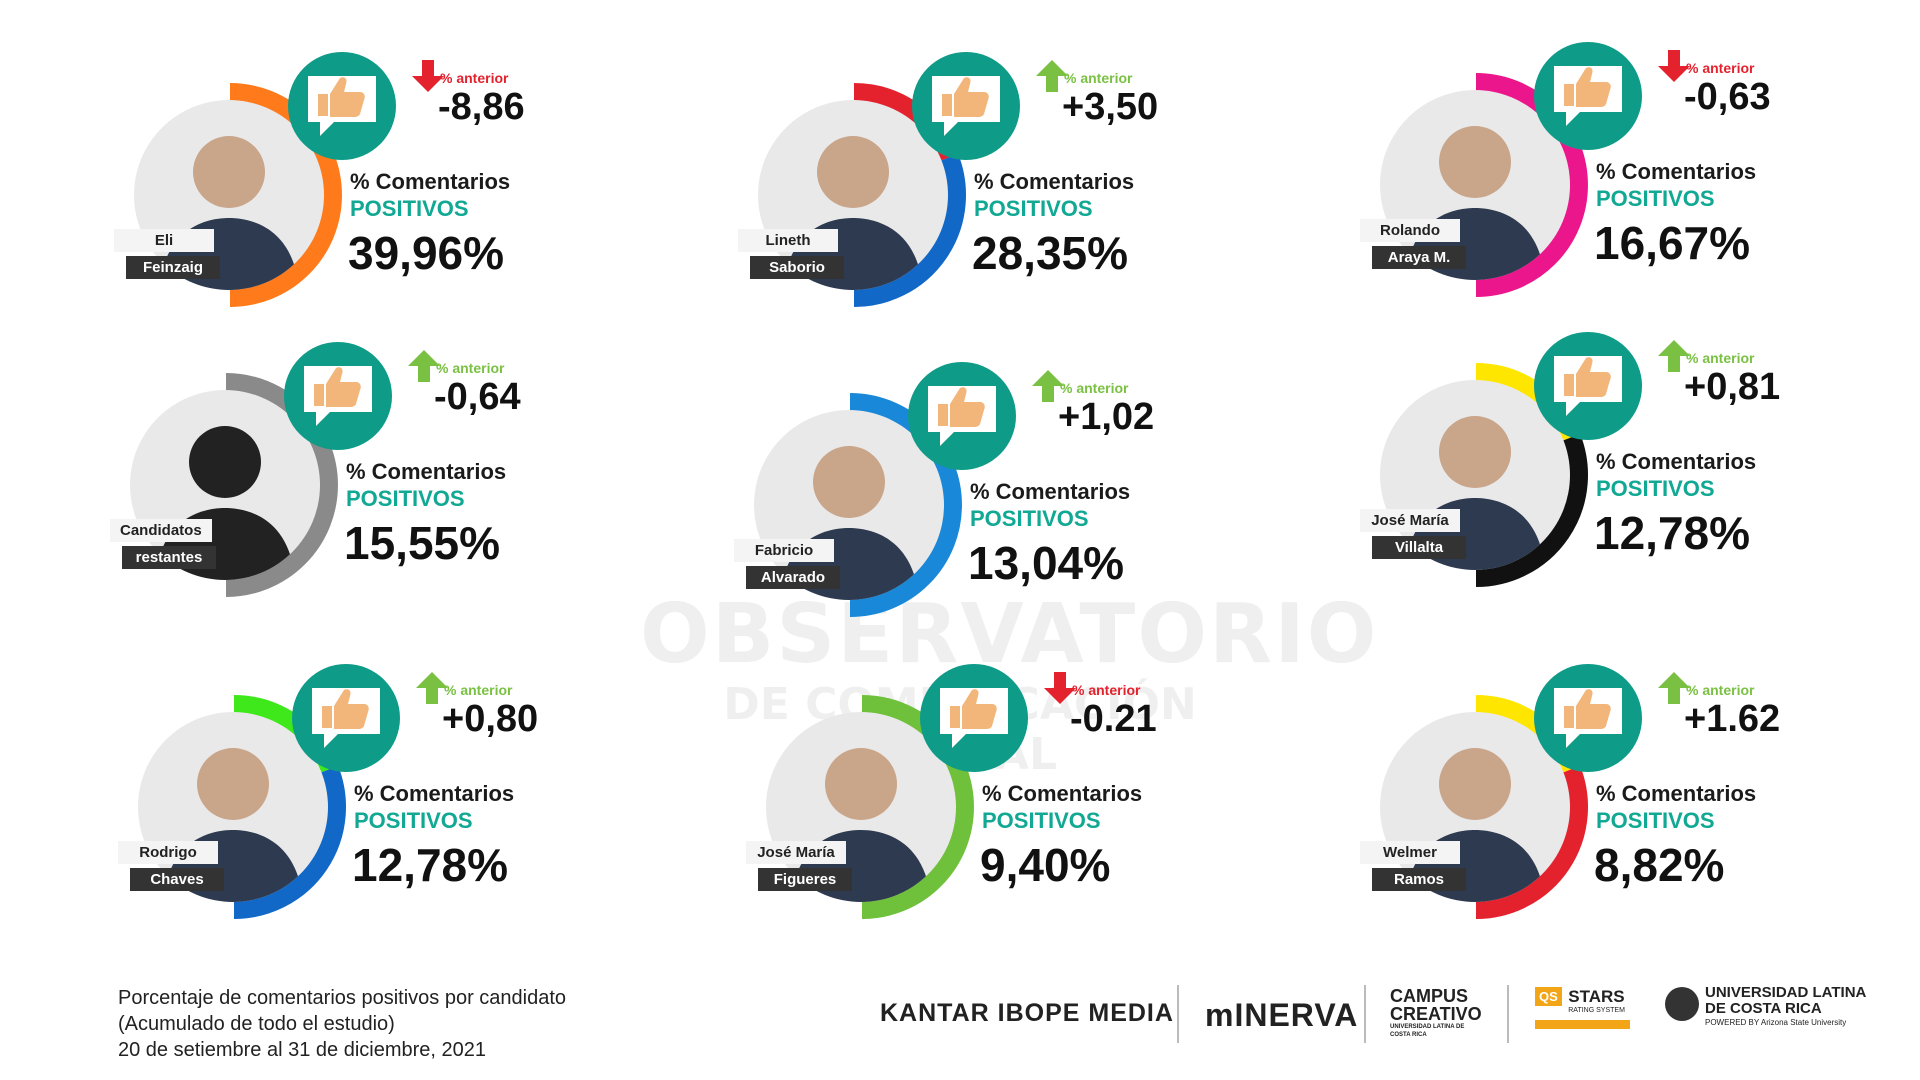 Image resolution: width=1920 pixels, height=1080 pixels. What do you see at coordinates (1732, 719) in the screenshot?
I see `delta-value: +1.62` at bounding box center [1732, 719].